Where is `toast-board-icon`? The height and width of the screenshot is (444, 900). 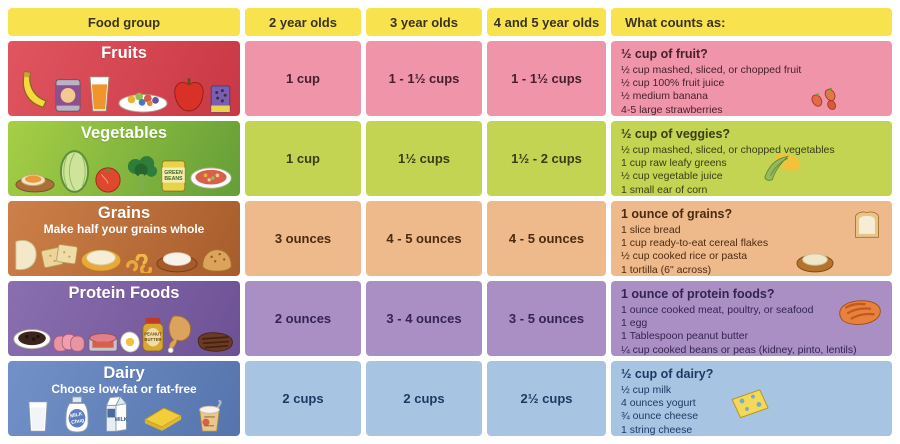 toast-board-icon is located at coordinates (35, 183).